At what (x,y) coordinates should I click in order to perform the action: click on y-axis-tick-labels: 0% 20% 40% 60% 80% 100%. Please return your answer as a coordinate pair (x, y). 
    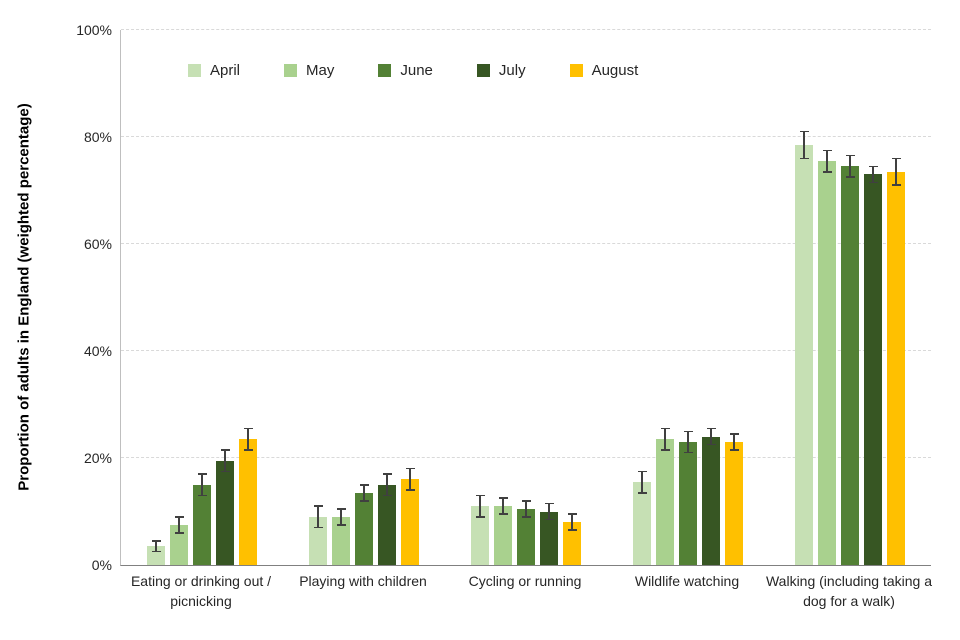
    Looking at the image, I should click on (85, 297).